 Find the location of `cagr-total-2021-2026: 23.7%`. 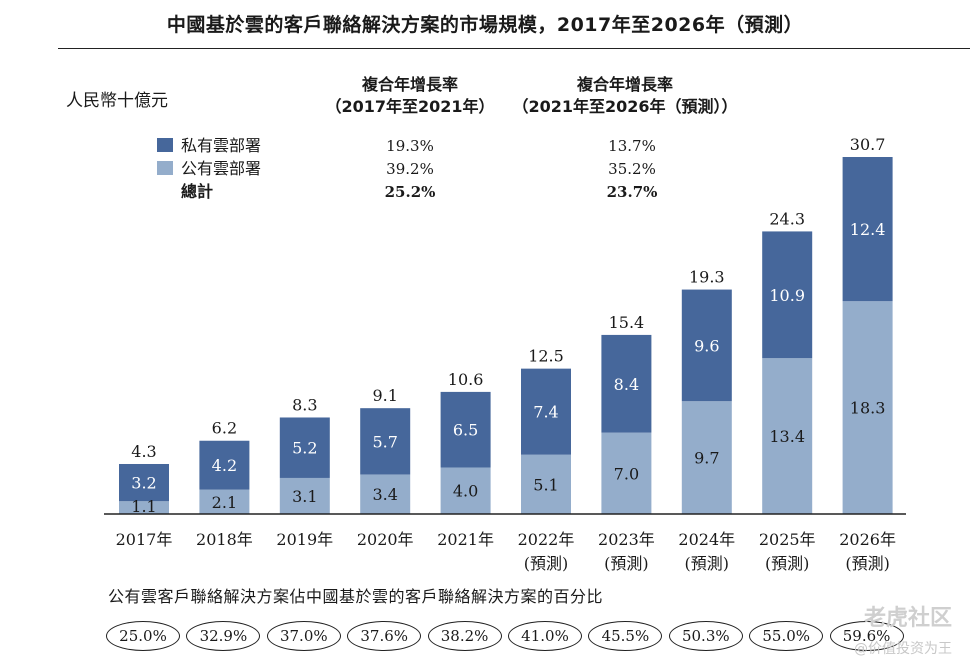

cagr-total-2021-2026: 23.7% is located at coordinates (632, 192).